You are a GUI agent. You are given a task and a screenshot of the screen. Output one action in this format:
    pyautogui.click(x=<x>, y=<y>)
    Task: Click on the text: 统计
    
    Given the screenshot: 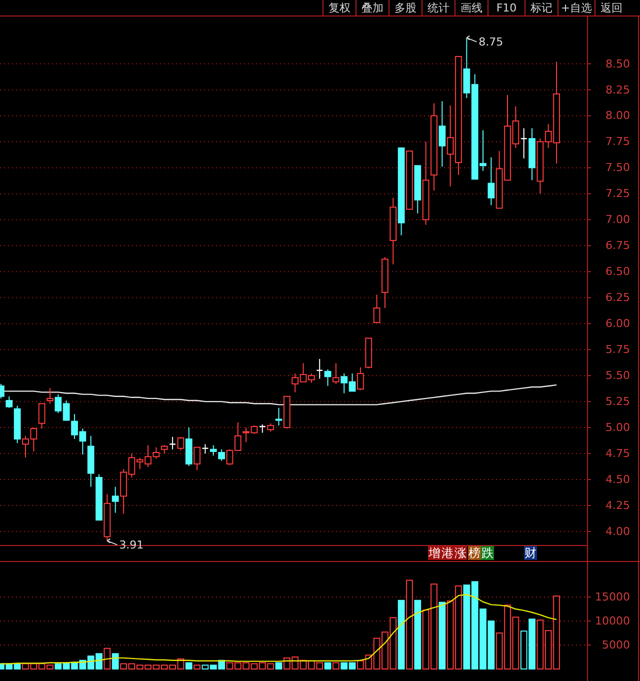 What is the action you would take?
    pyautogui.click(x=439, y=8)
    